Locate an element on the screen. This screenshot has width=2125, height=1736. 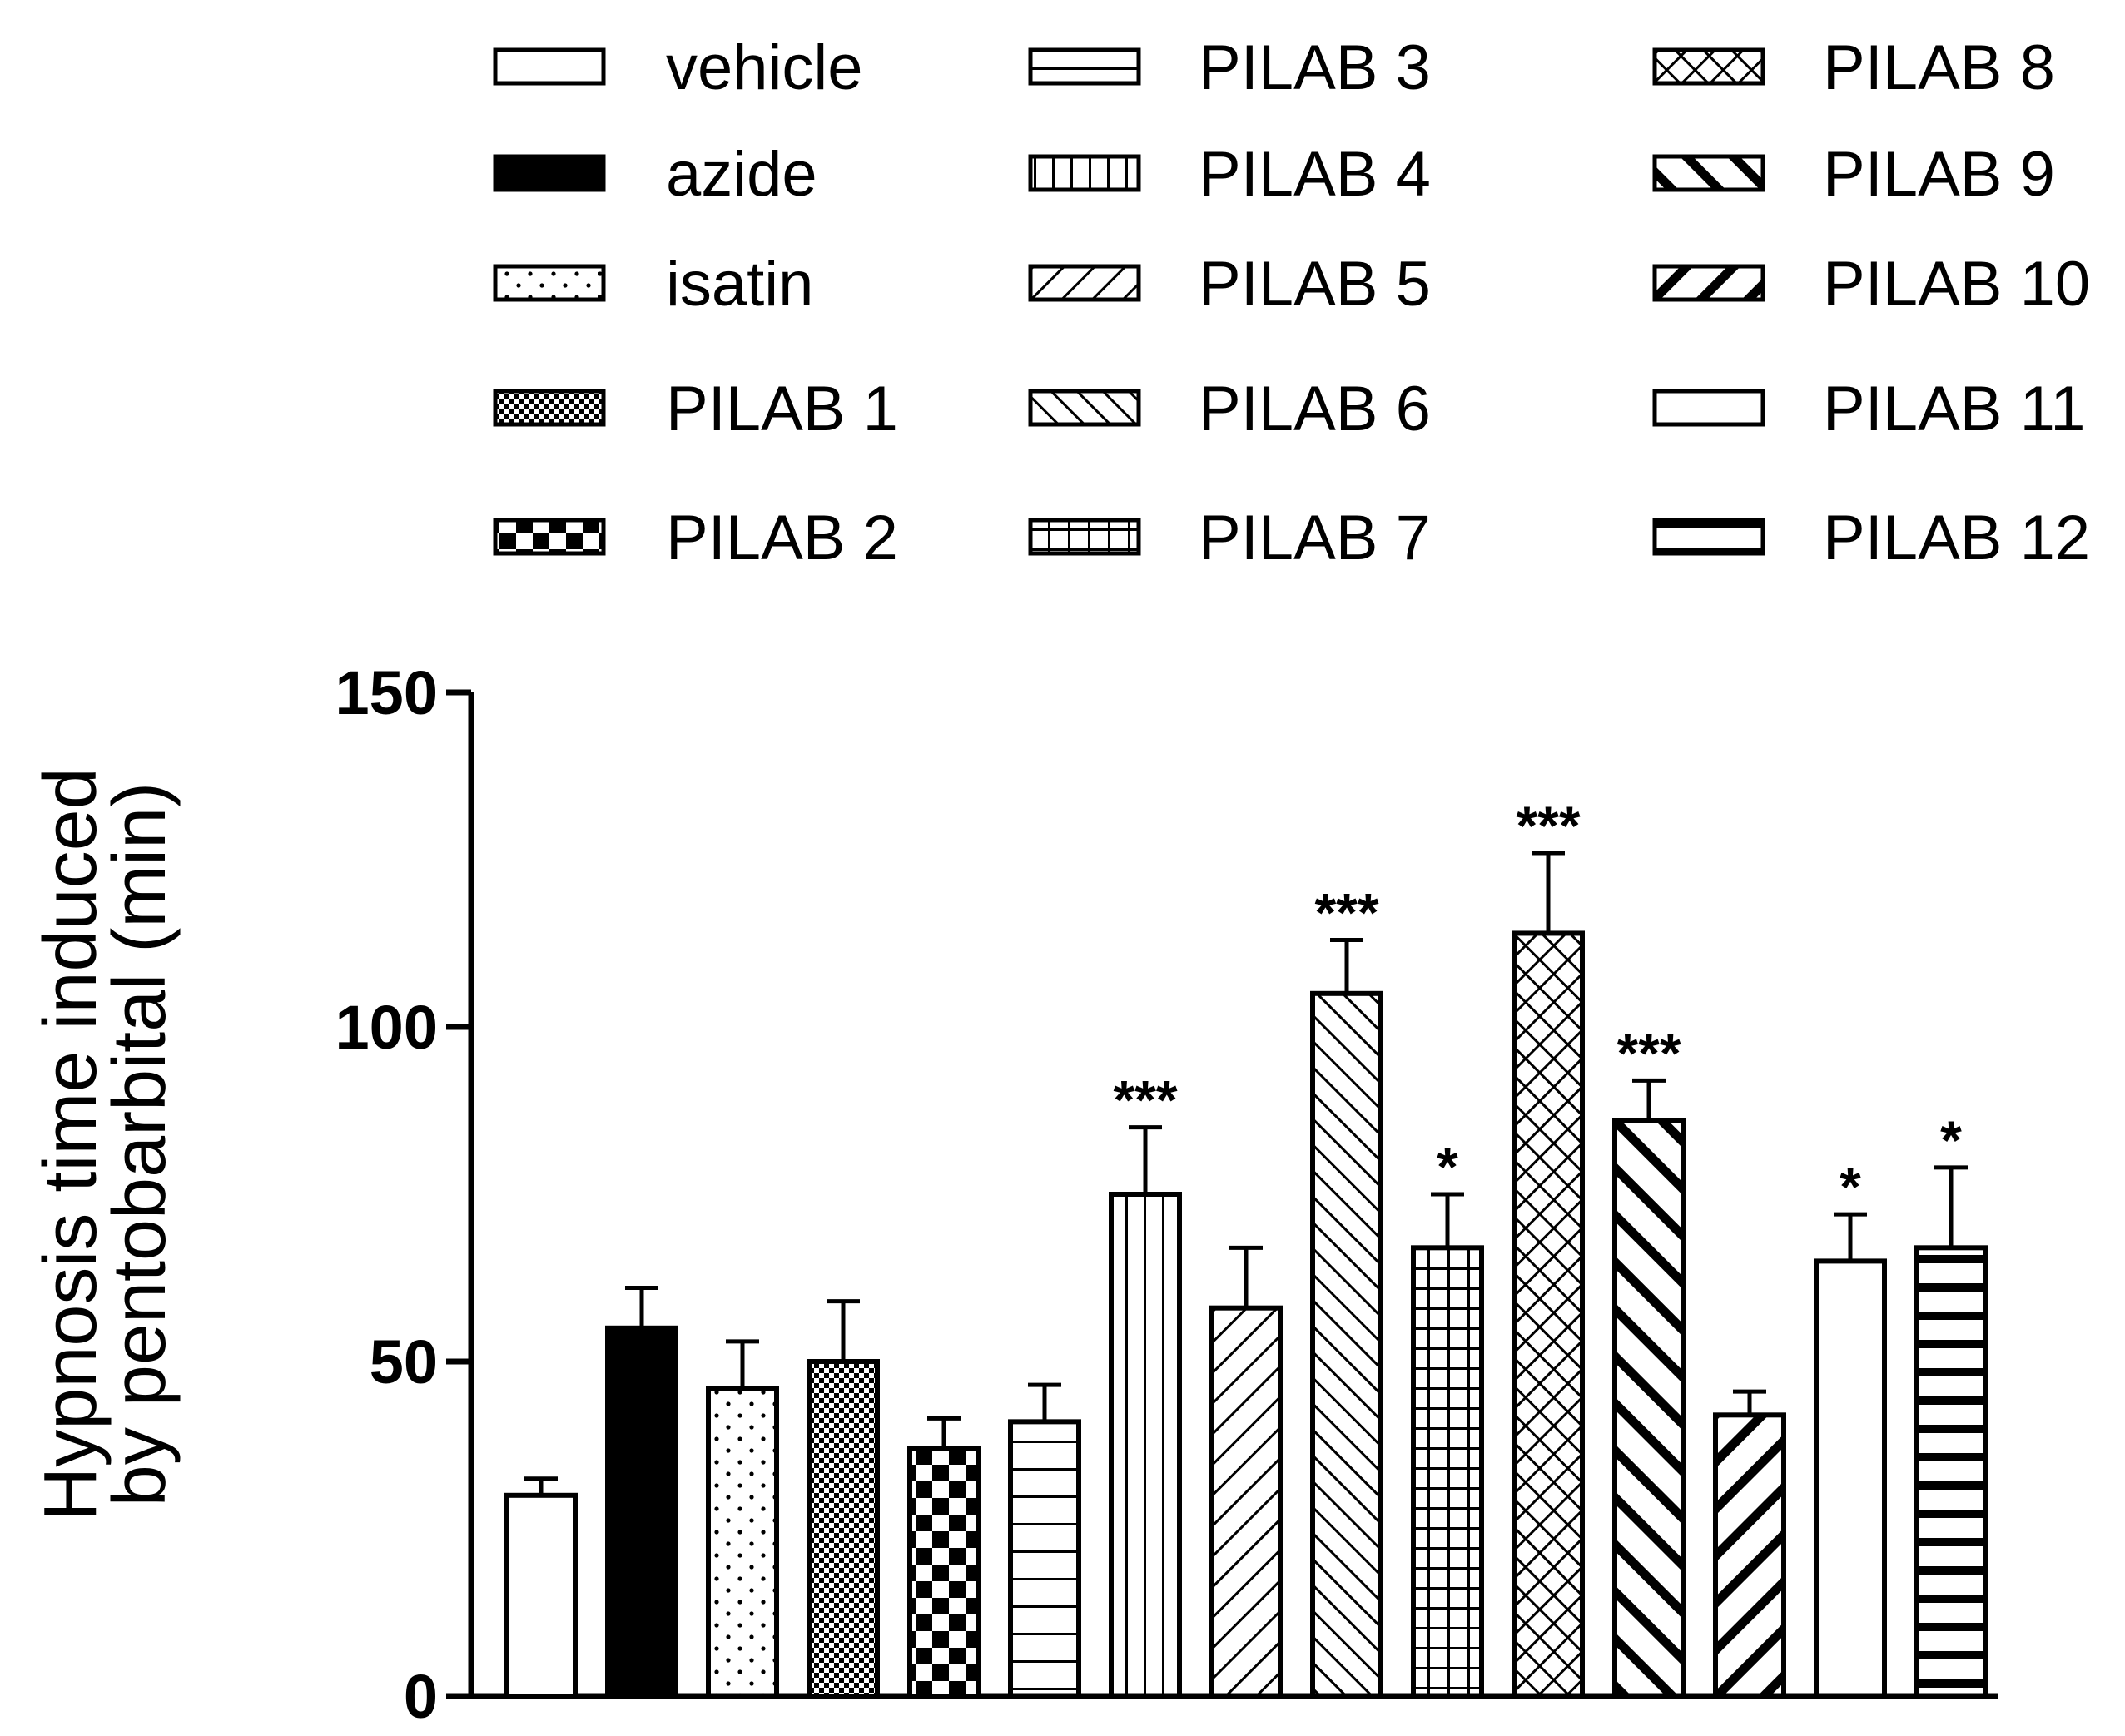
legend-label-pilab-7: PILAB 7 is located at coordinates (1315, 538).